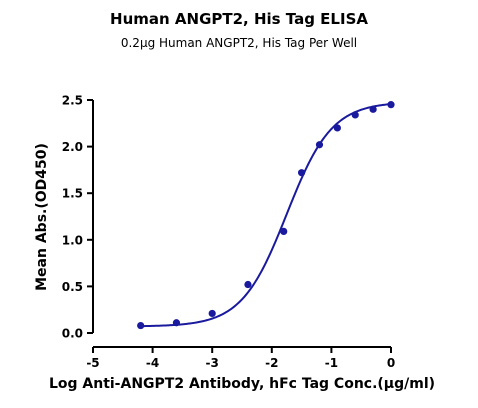 The height and width of the screenshot is (408, 478). What do you see at coordinates (92, 363) in the screenshot?
I see `x-tick-label: -5` at bounding box center [92, 363].